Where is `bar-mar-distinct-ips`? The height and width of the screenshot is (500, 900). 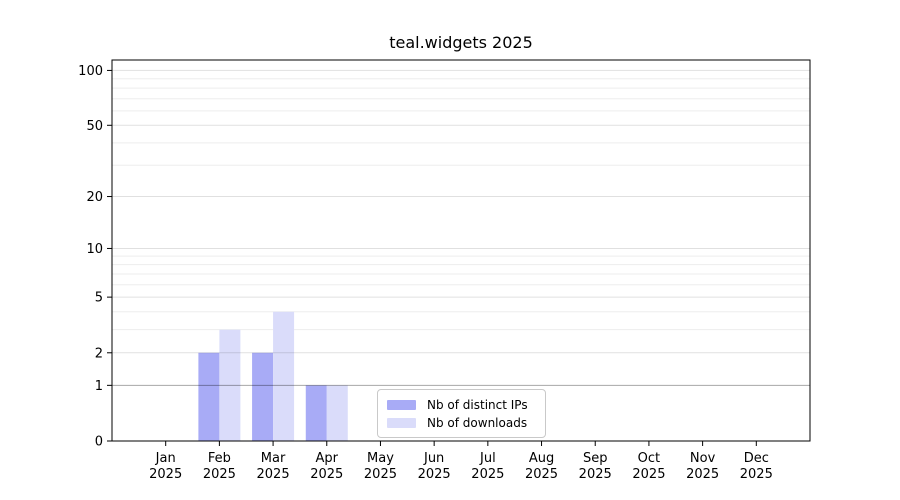
bar-mar-distinct-ips is located at coordinates (263, 396).